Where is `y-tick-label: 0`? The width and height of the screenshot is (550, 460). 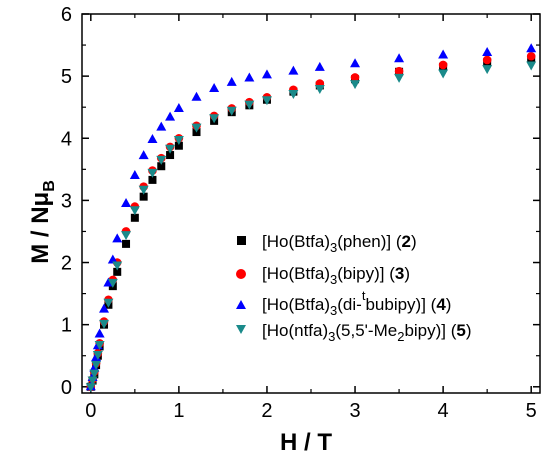 y-tick-label: 0 is located at coordinates (66, 388).